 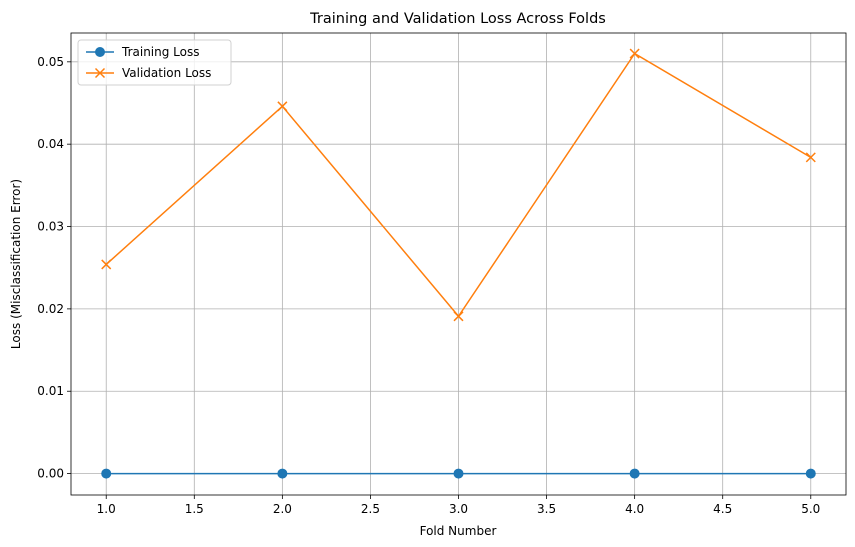 I want to click on x-tick-label: 3.5, so click(x=546, y=509).